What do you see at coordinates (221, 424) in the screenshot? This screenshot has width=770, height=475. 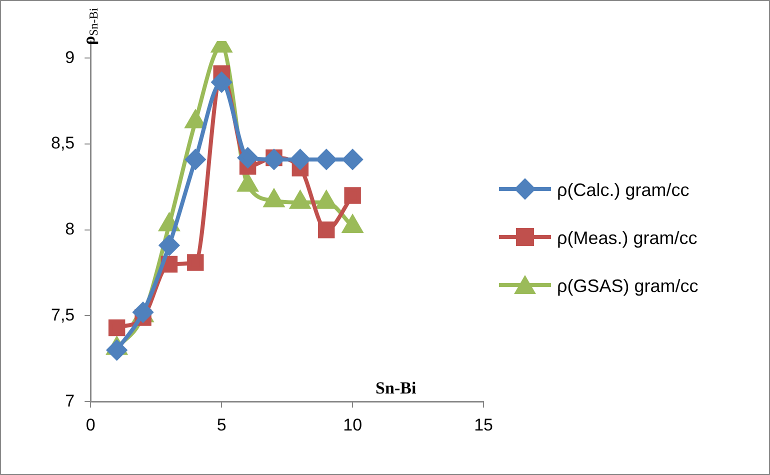 I see `x-tick-label: 5` at bounding box center [221, 424].